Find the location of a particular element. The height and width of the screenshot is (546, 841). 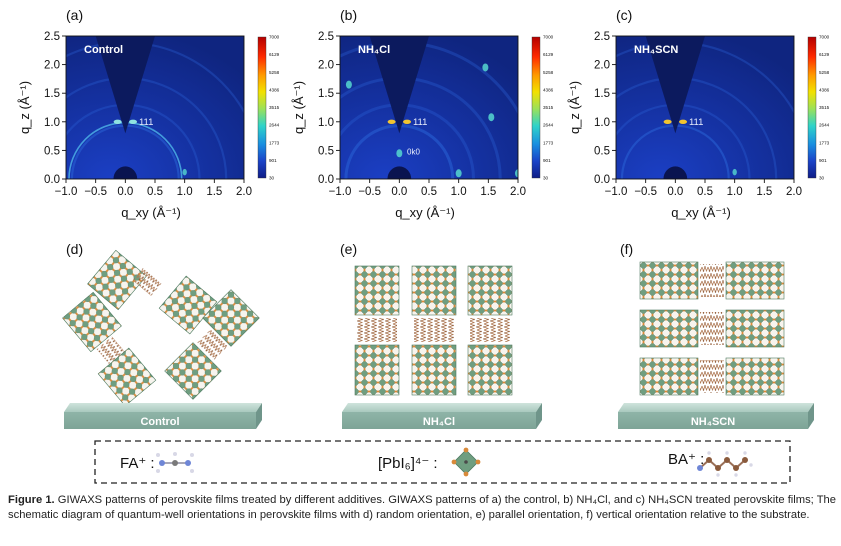

x-tick-label: 2.0 is located at coordinates (244, 192).